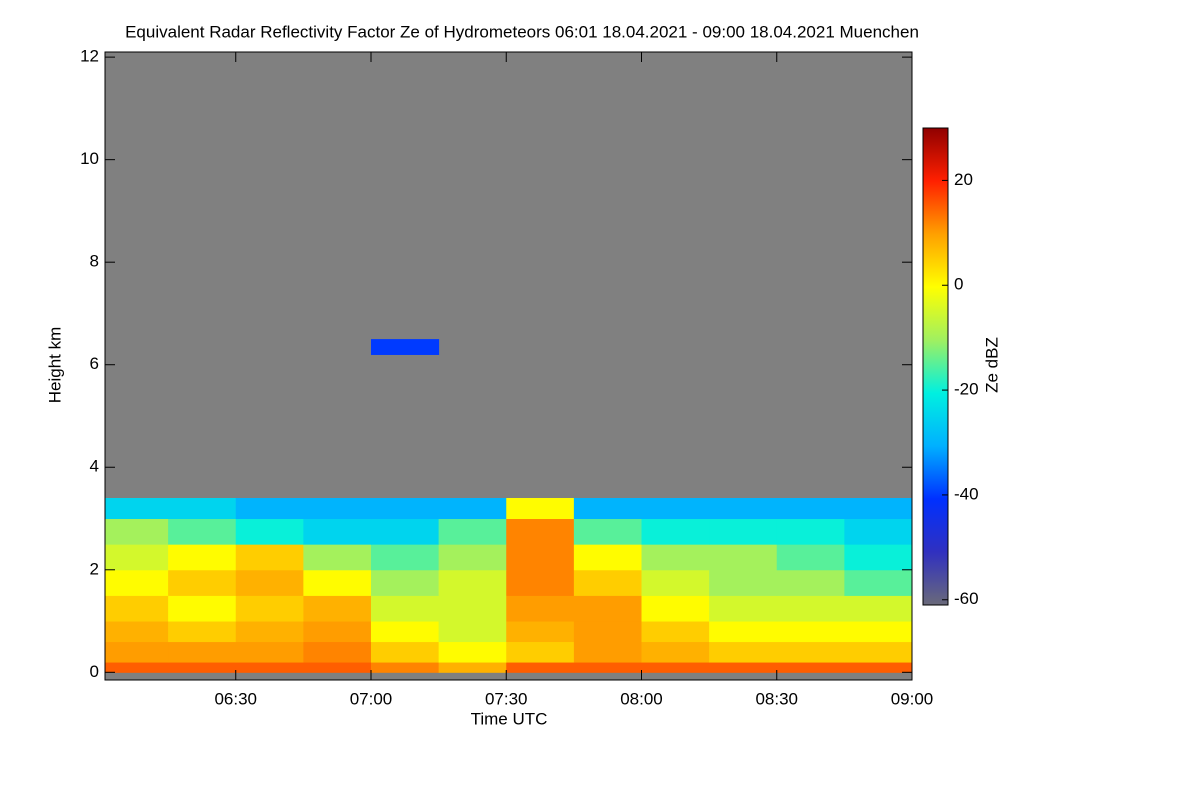  Describe the element at coordinates (89, 56) in the screenshot. I see `y-tick-label: 12` at that location.